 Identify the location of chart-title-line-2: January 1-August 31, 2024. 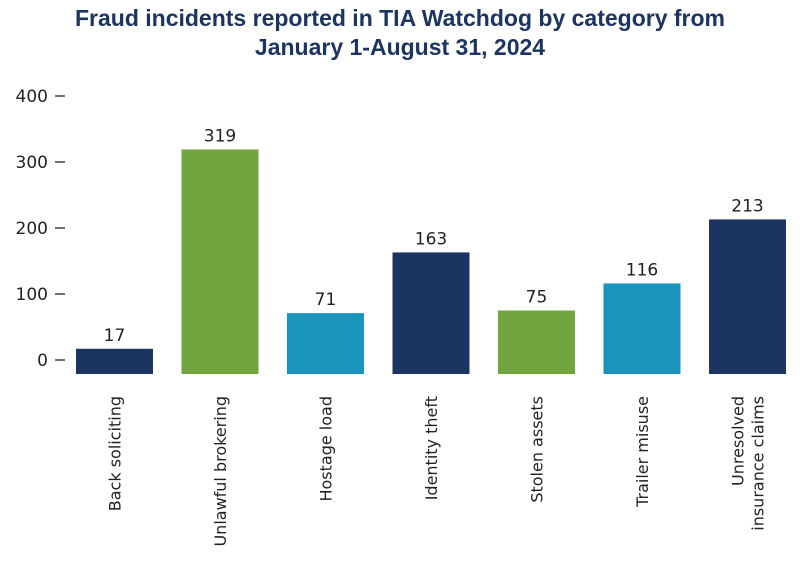
(400, 47).